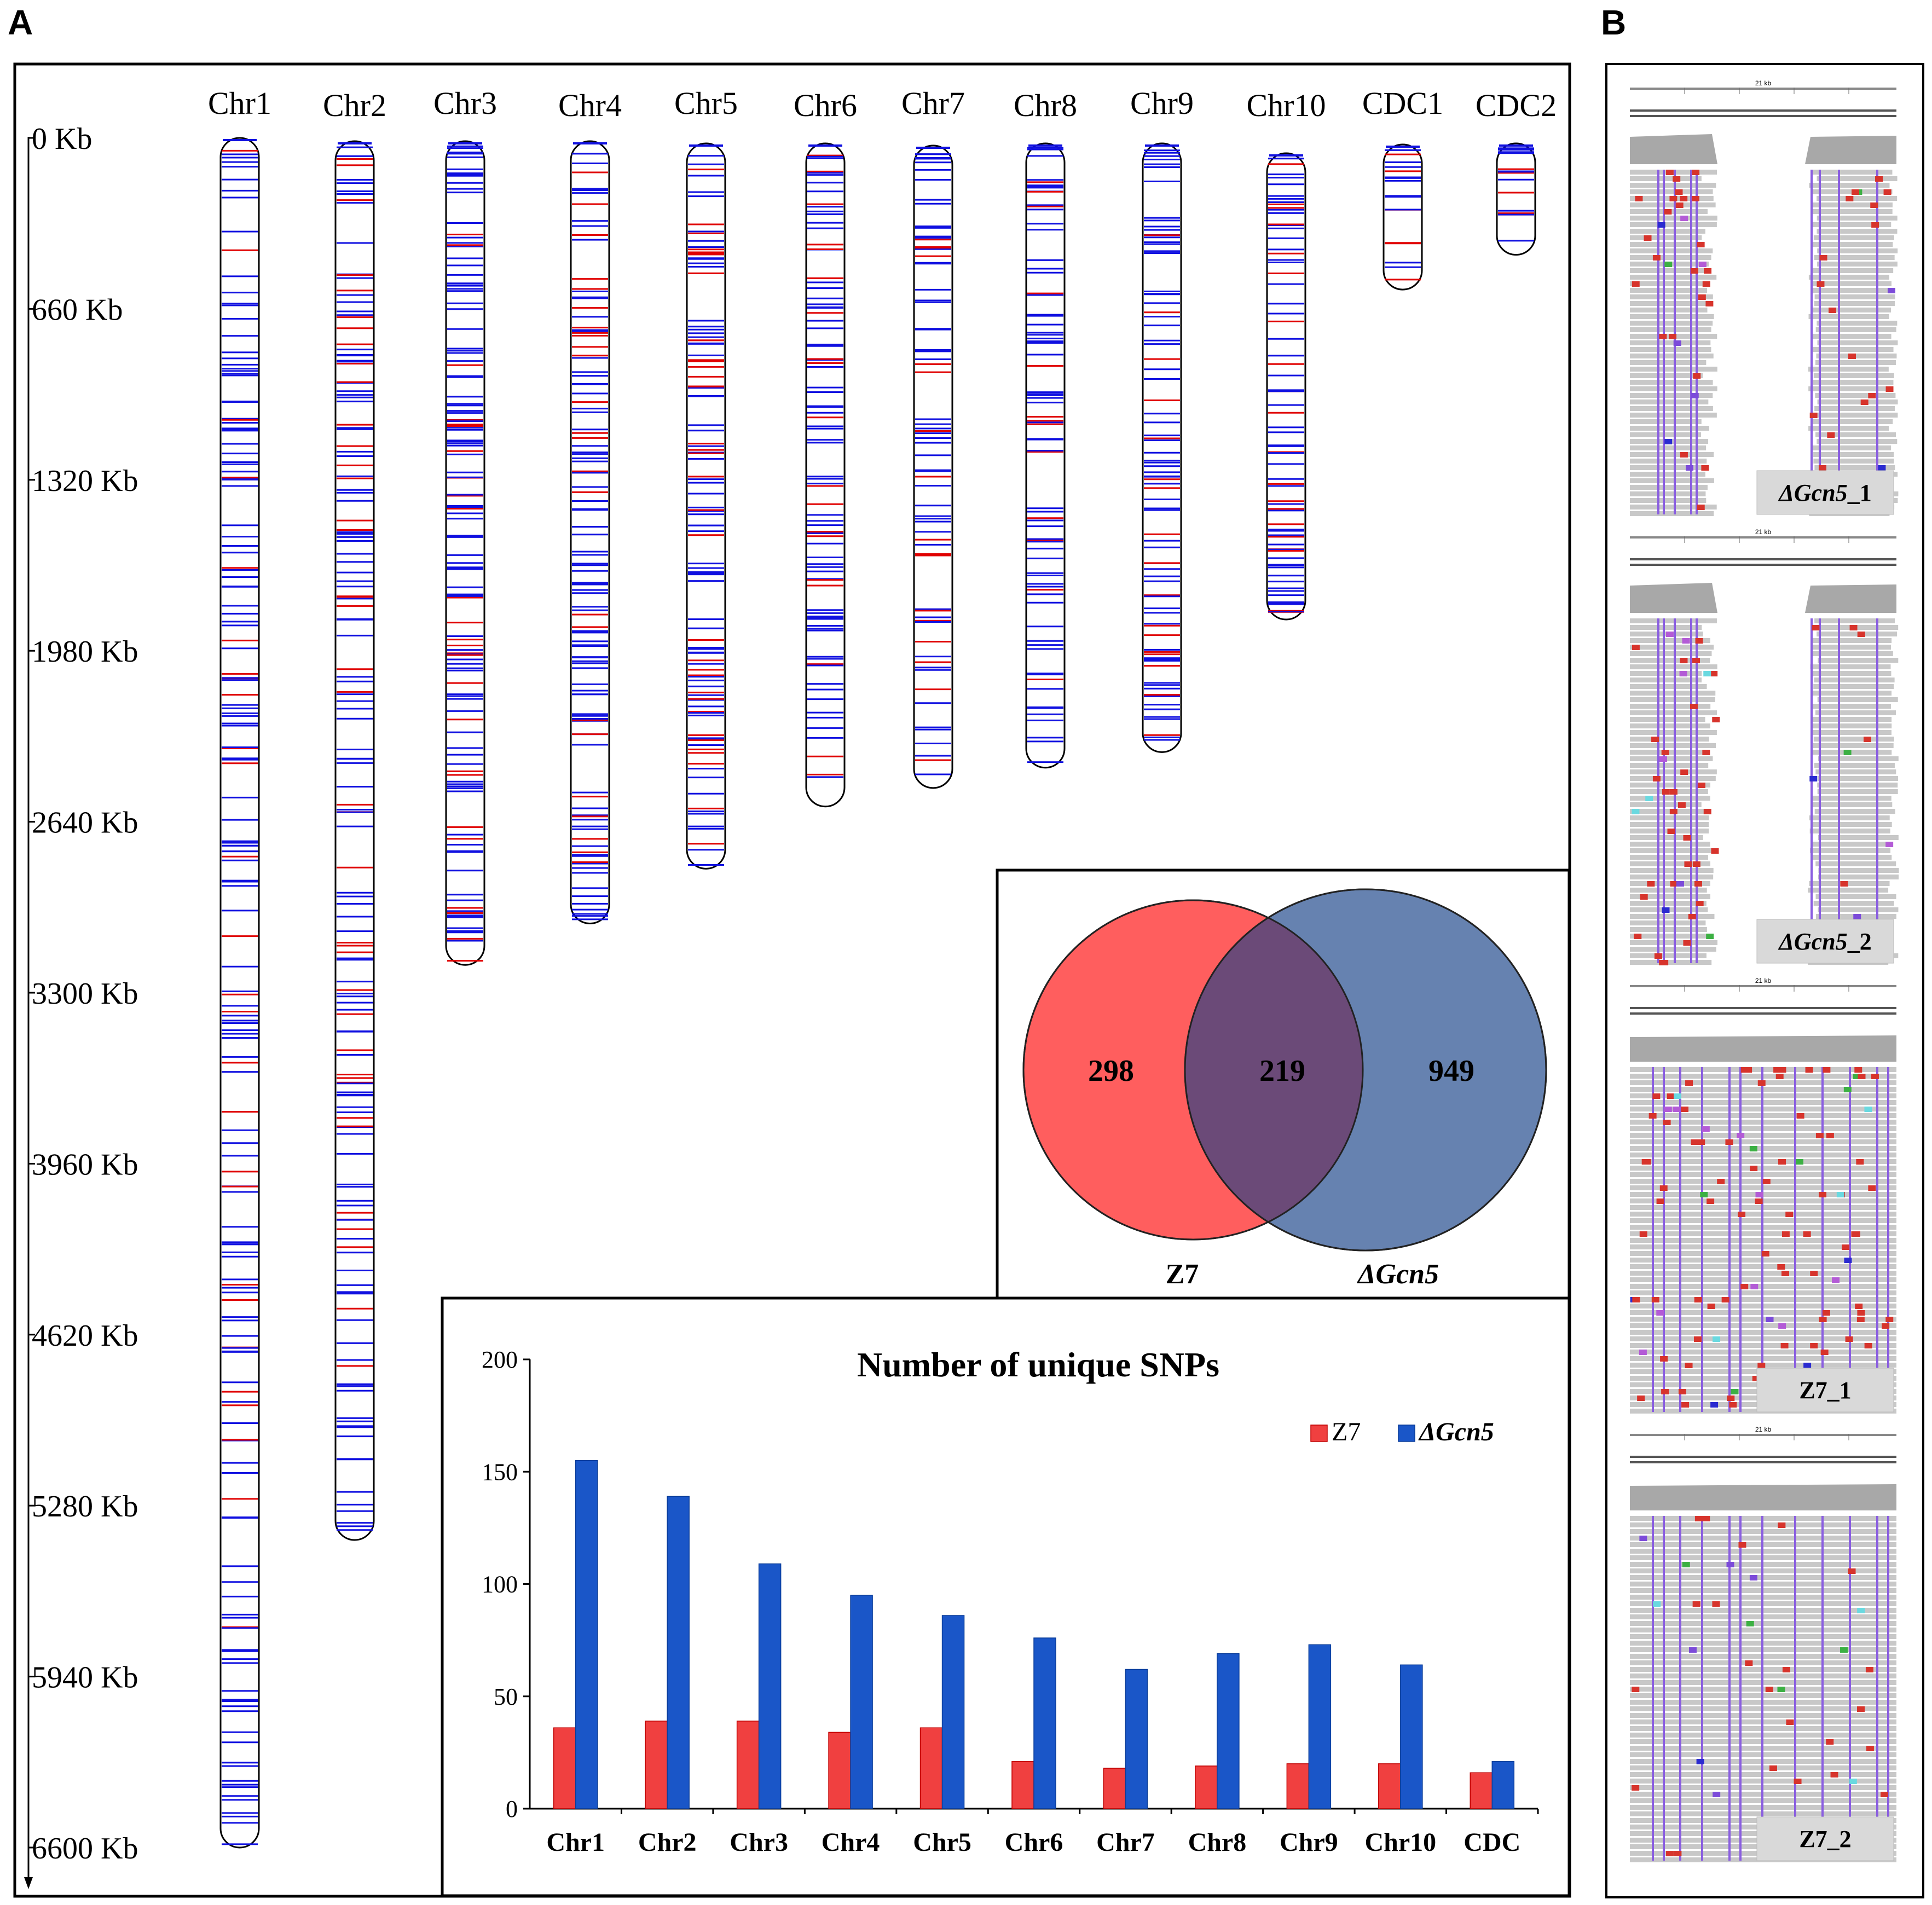  What do you see at coordinates (851, 1843) in the screenshot?
I see `x-tick-label: Chr4` at bounding box center [851, 1843].